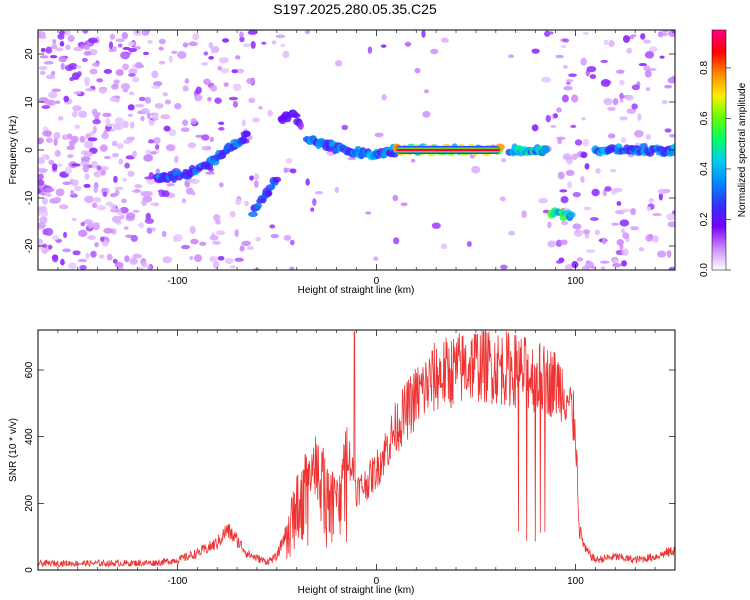 The width and height of the screenshot is (750, 600). Describe the element at coordinates (715, 169) in the screenshot. I see `colorbar-ticks: 0.0 0.2 0.4 0.6 0.8` at that location.